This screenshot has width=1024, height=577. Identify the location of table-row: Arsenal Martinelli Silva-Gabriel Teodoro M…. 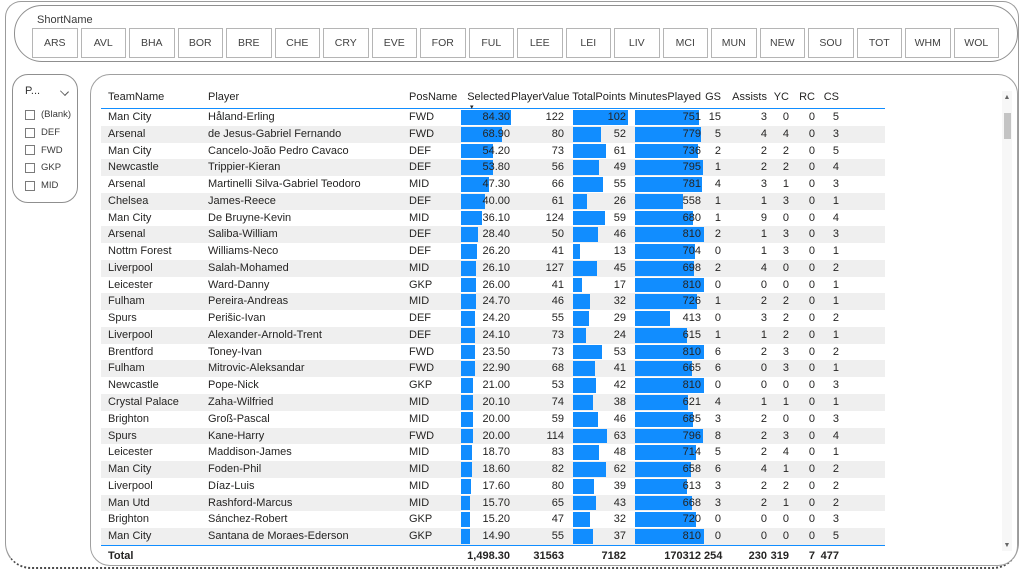
(493, 184).